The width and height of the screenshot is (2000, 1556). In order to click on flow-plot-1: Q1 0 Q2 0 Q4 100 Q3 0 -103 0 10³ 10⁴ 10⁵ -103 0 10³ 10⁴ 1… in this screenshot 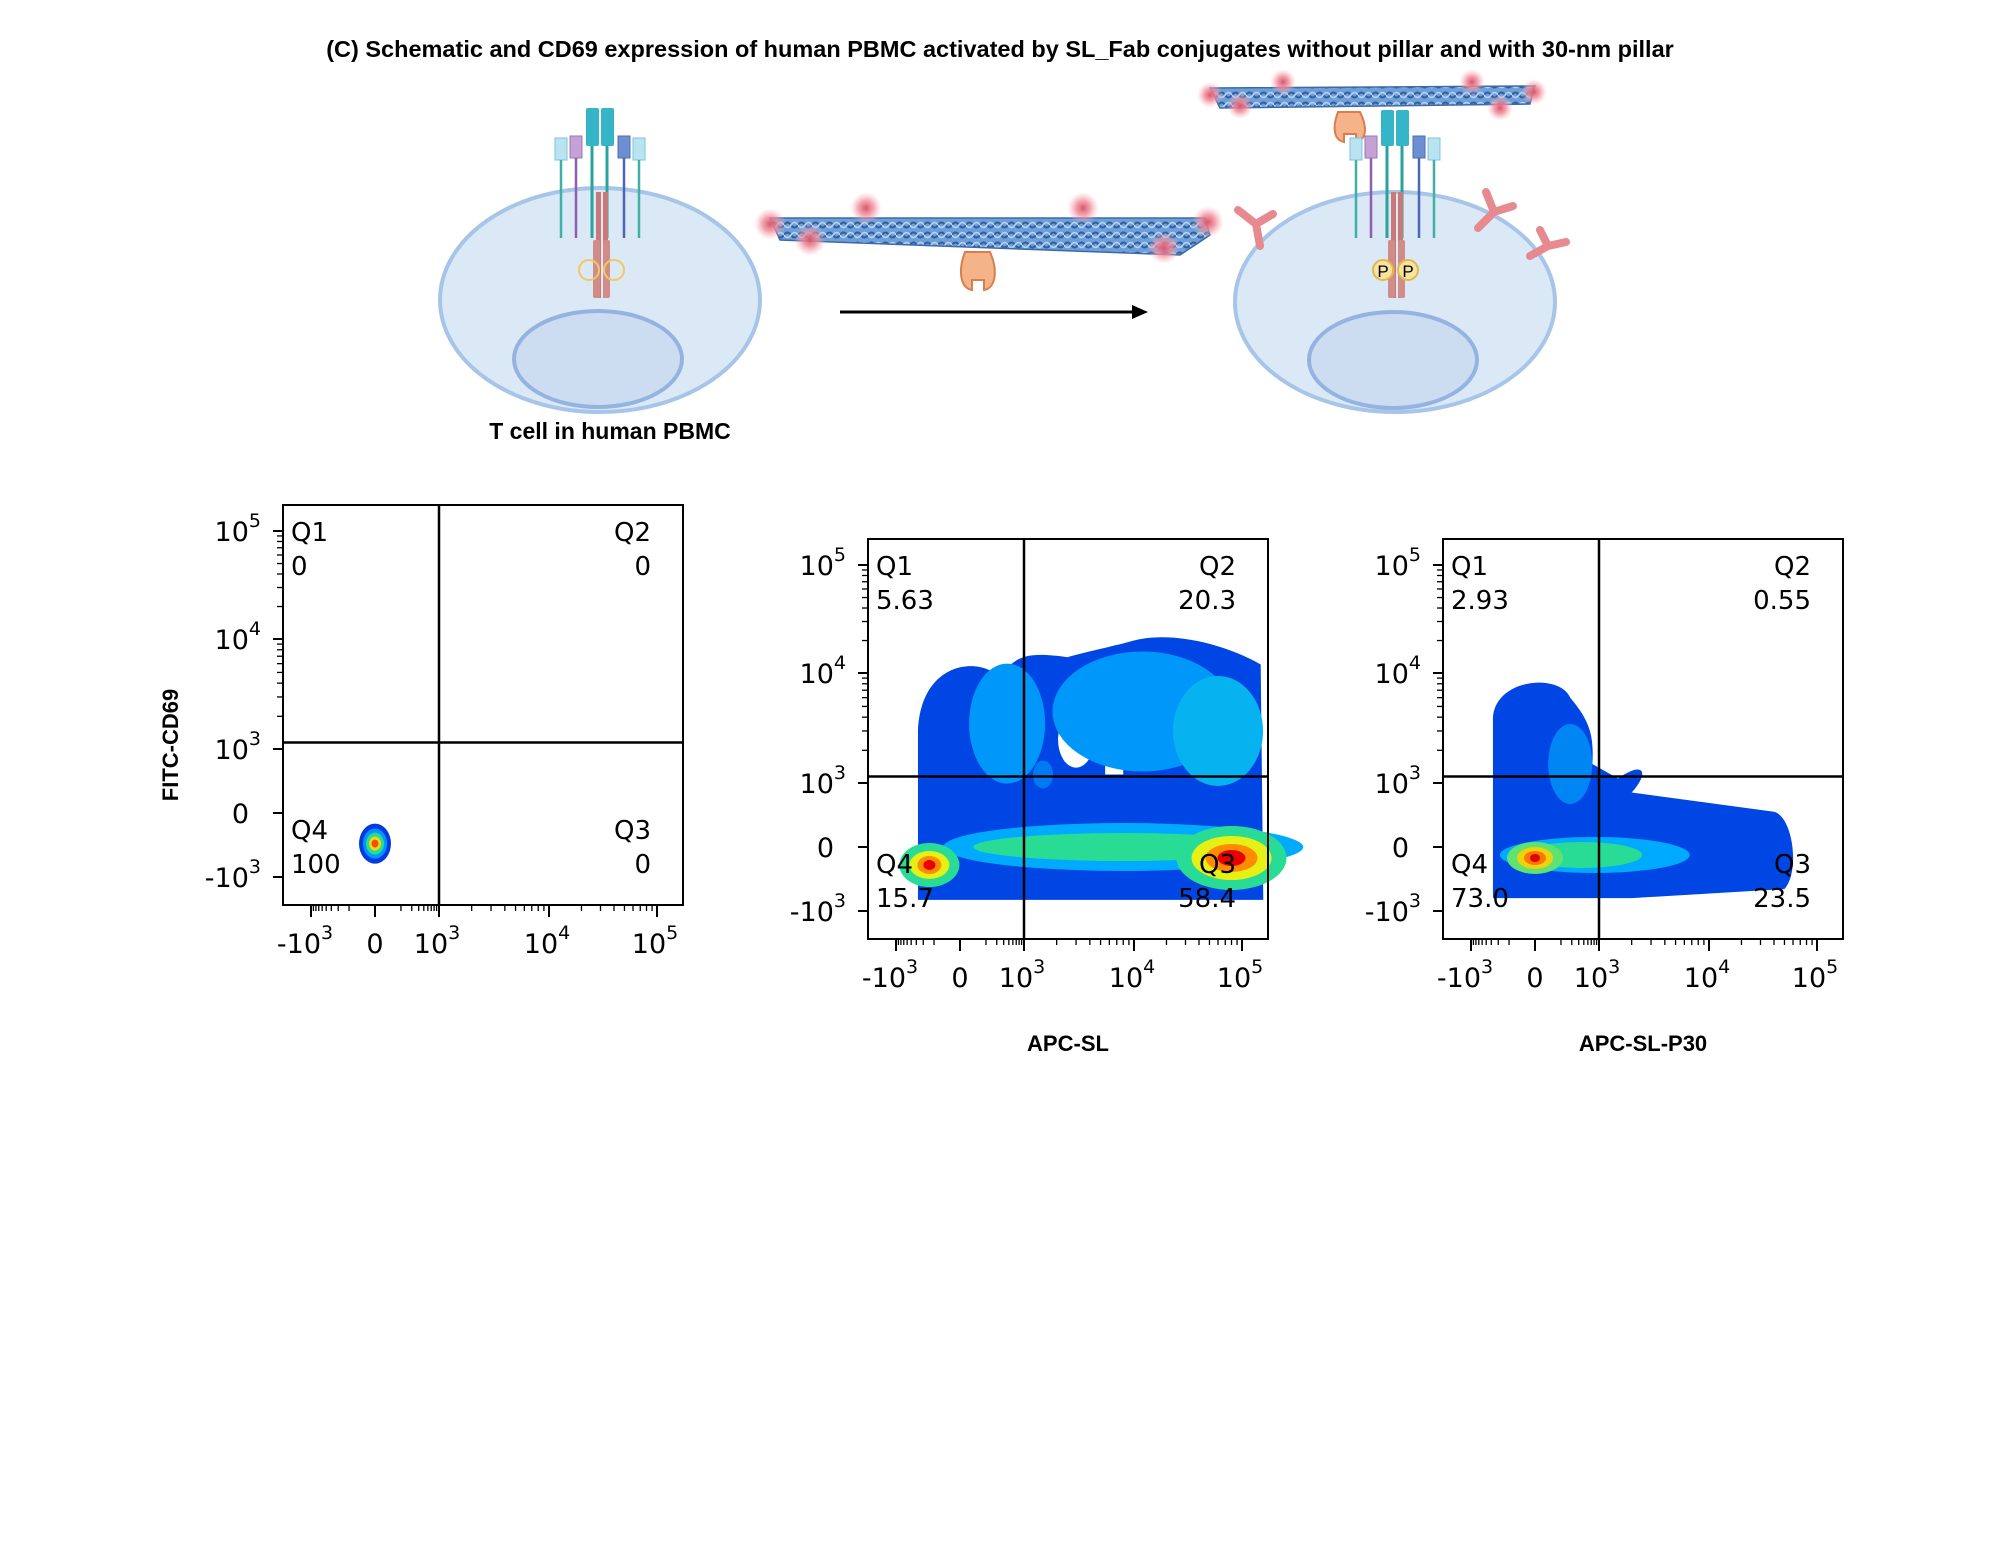, I will do `click(450, 720)`.